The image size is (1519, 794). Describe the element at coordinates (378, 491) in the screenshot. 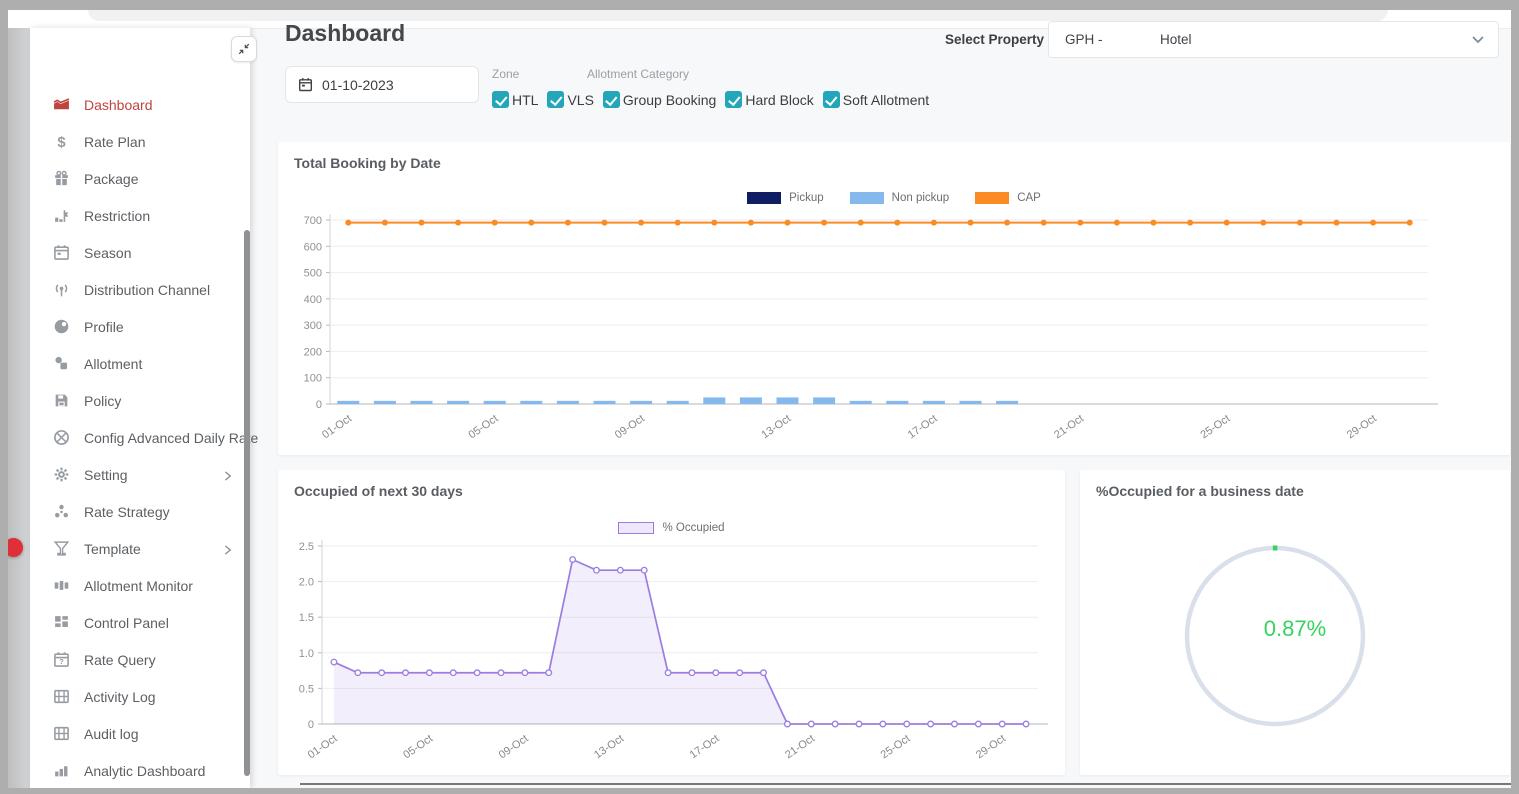

I see `chart-title: Occupied of next 30 days` at that location.